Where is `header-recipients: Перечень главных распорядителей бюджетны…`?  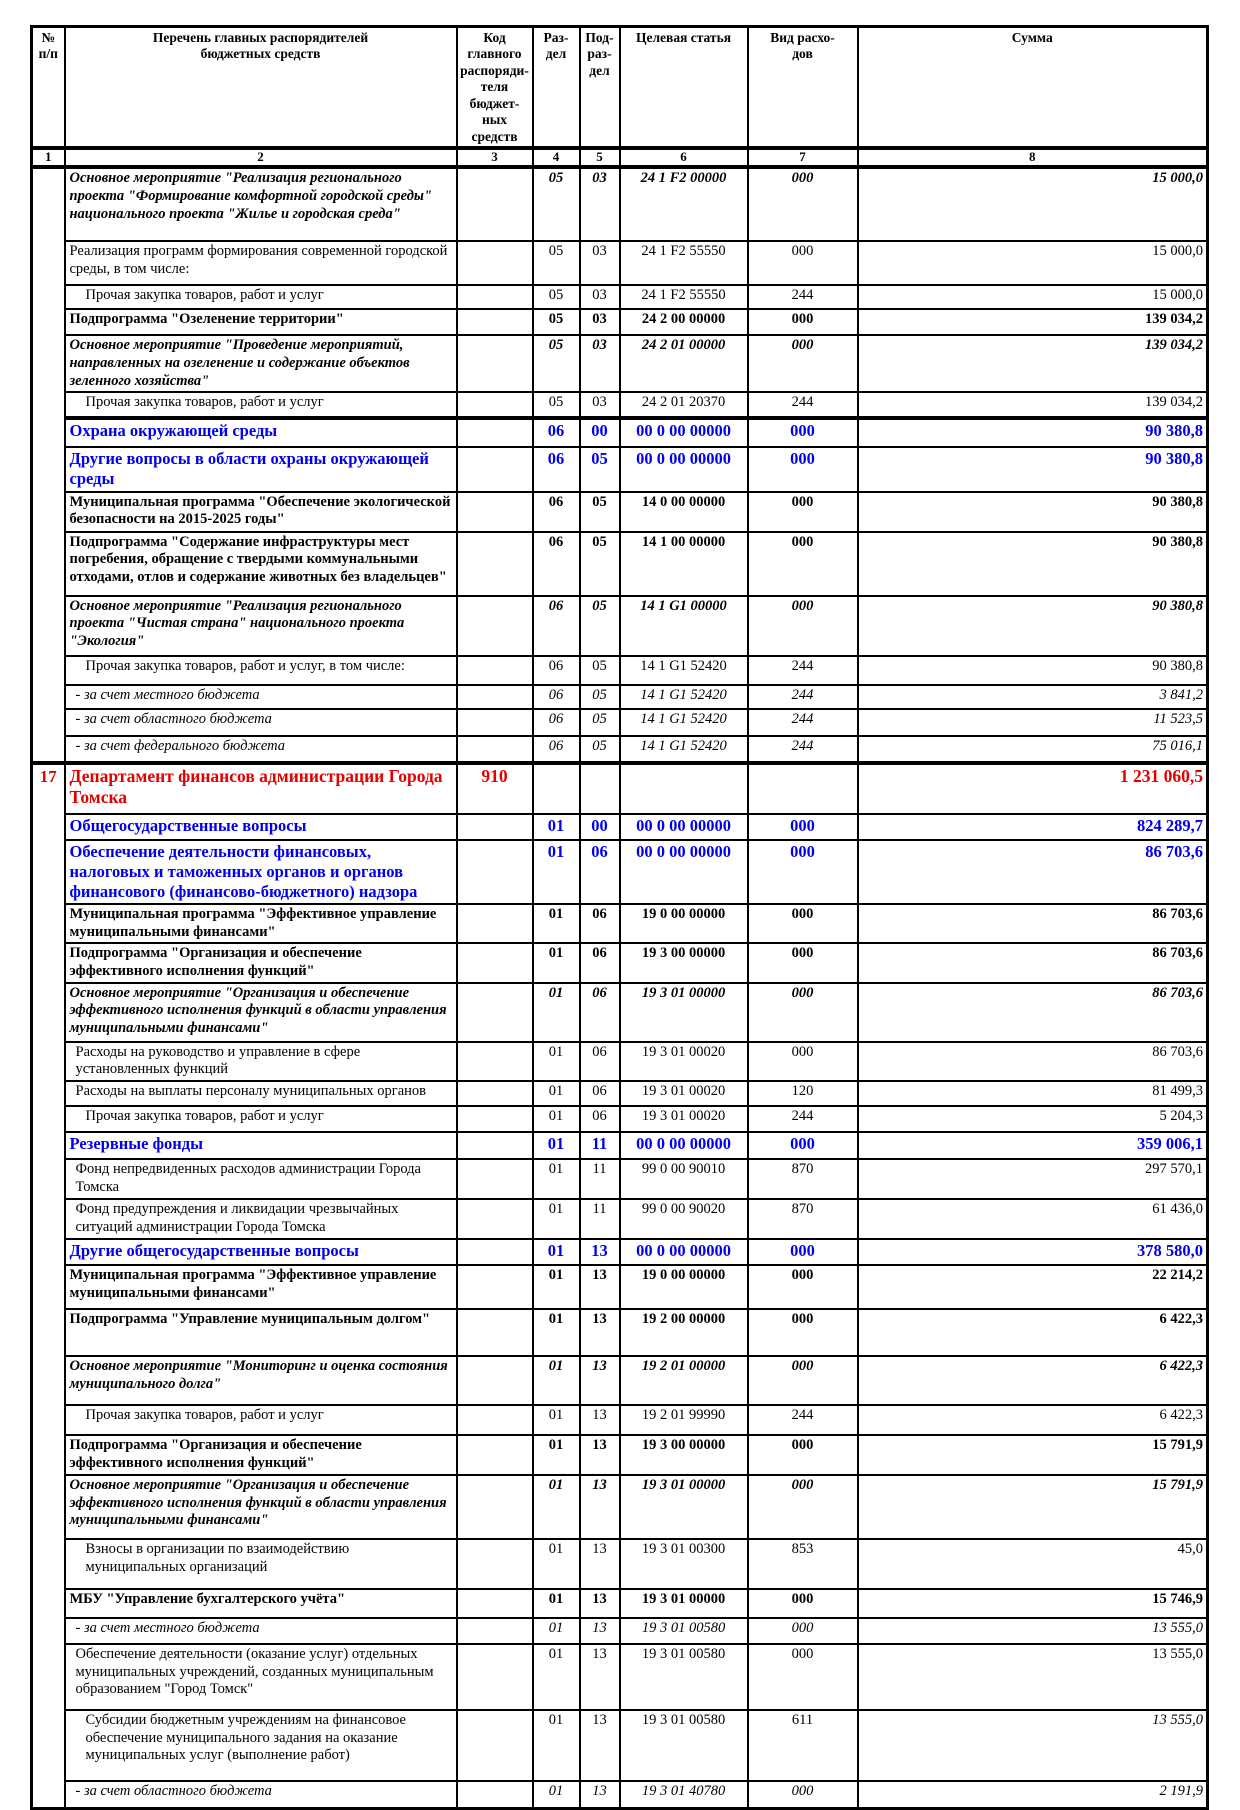 header-recipients: Перечень главных распорядителей бюджетны… is located at coordinates (260, 87).